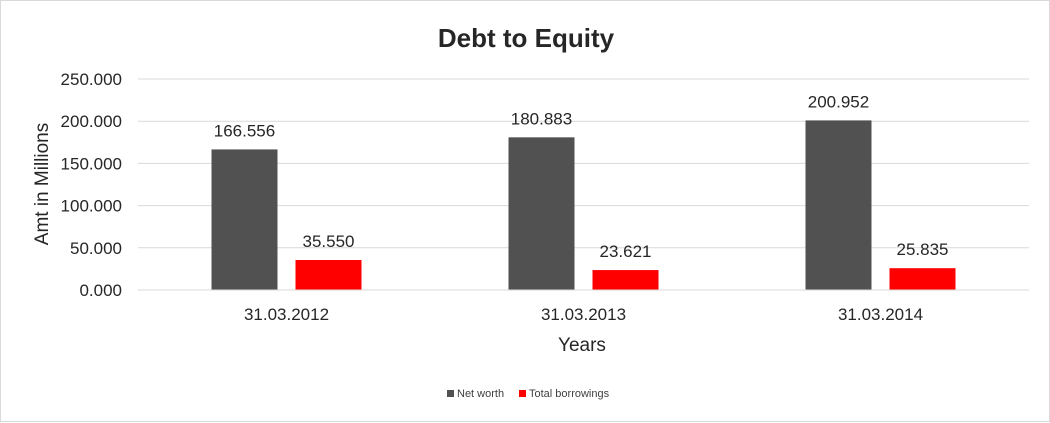 The width and height of the screenshot is (1050, 423). What do you see at coordinates (528, 394) in the screenshot?
I see `legend: Net worth Total borrowings` at bounding box center [528, 394].